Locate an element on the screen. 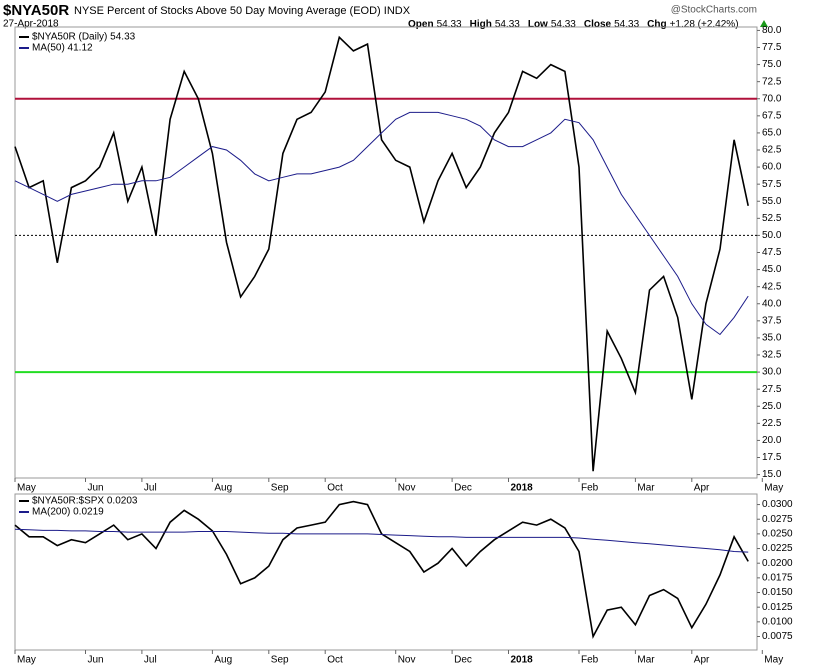  y-tick-label: 20.0 is located at coordinates (772, 440).